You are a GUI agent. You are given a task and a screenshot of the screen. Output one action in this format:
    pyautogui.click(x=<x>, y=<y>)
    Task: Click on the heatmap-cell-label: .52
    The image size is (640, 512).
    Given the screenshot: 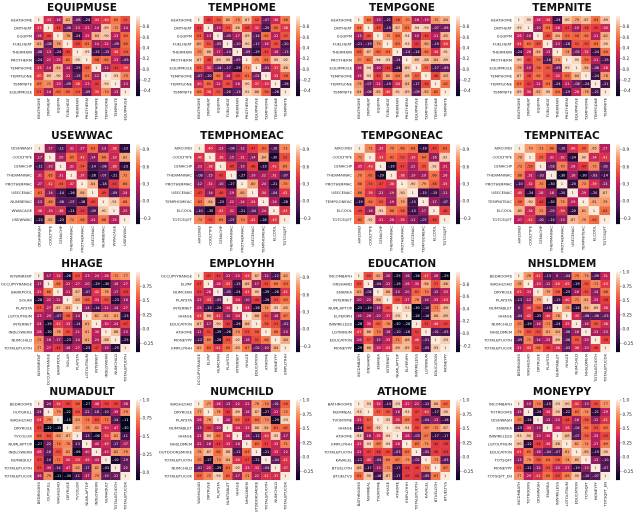 What is the action you would take?
    pyautogui.click(x=105, y=300)
    